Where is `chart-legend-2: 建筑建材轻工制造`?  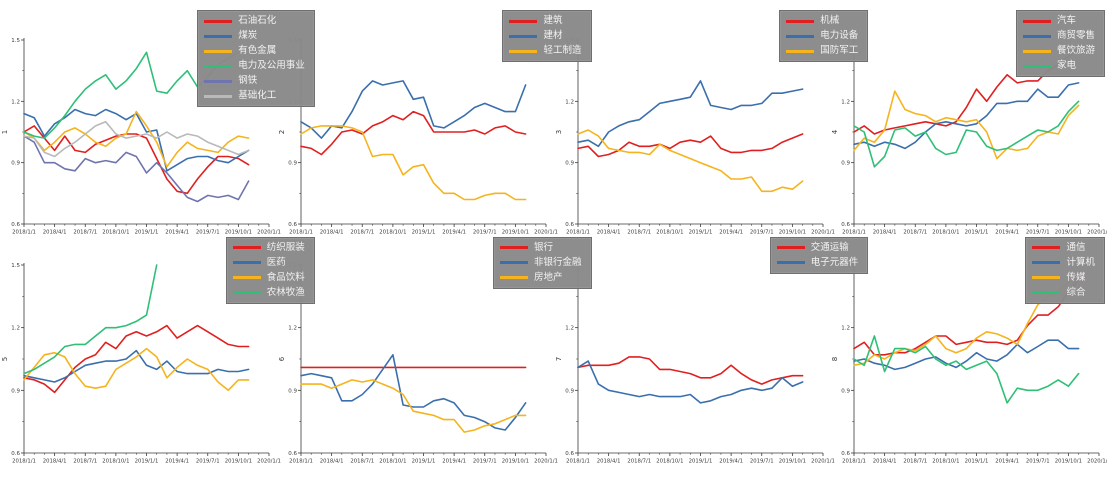
chart-legend-2: 建筑建材轻工制造 is located at coordinates (547, 36).